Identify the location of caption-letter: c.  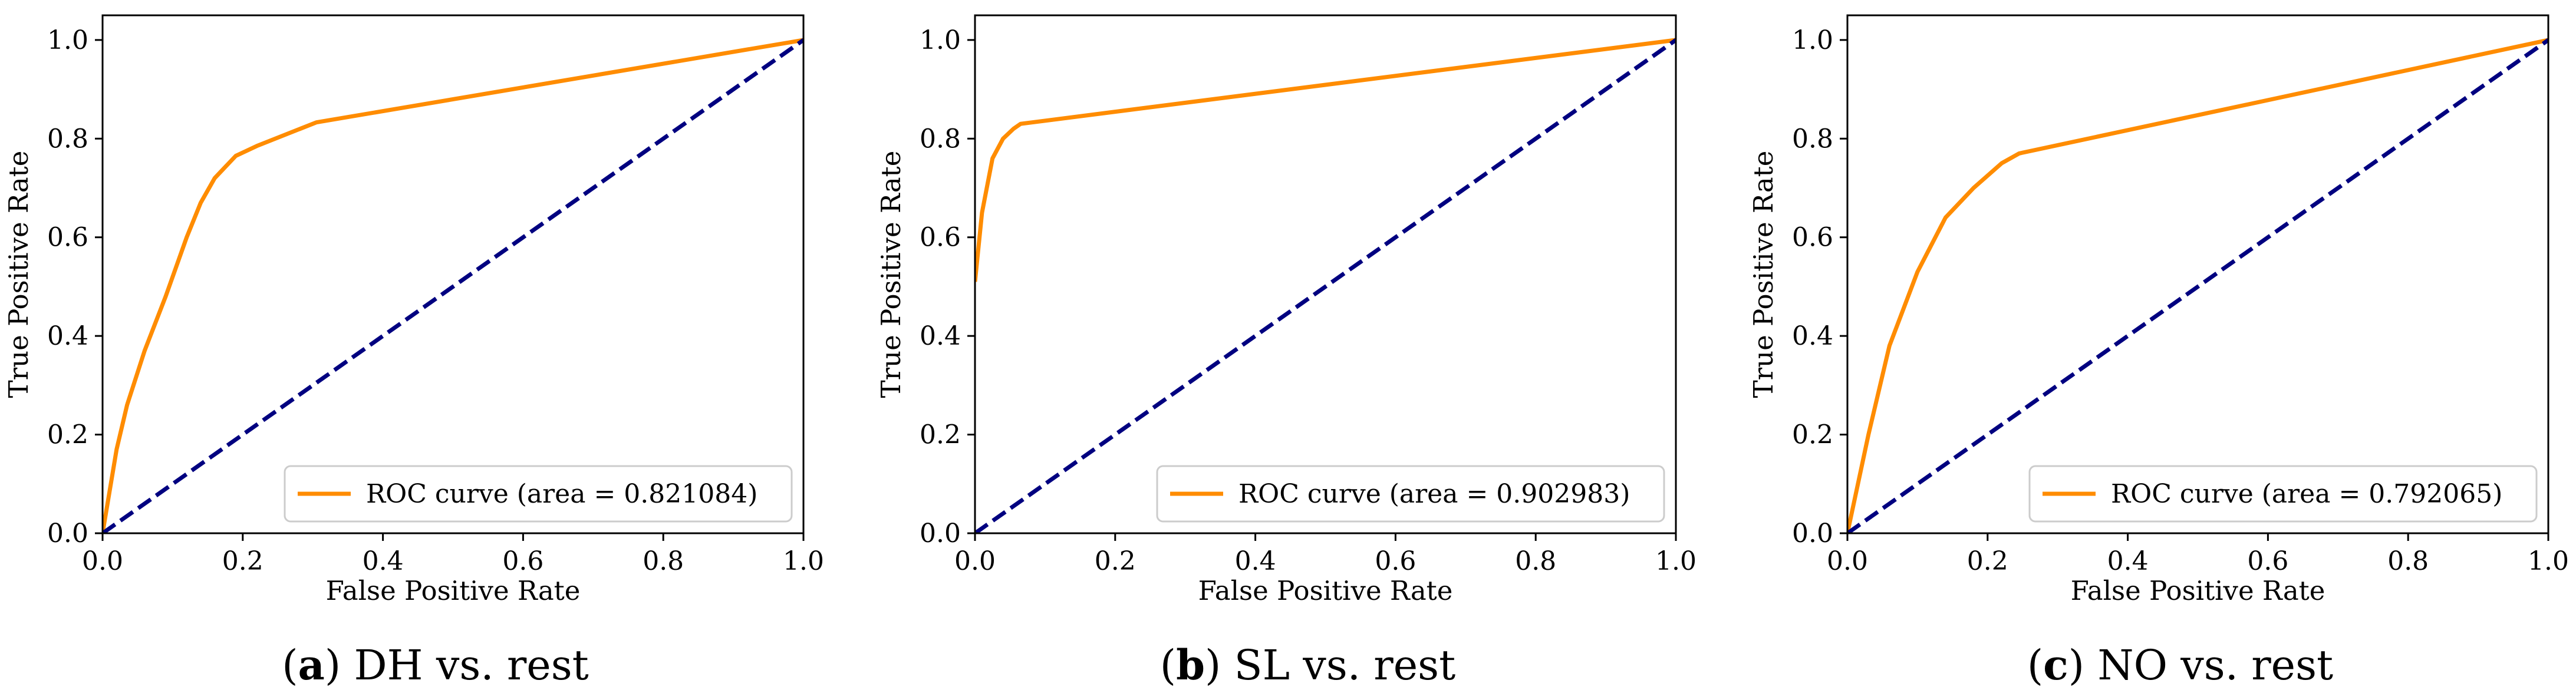
(2055, 664).